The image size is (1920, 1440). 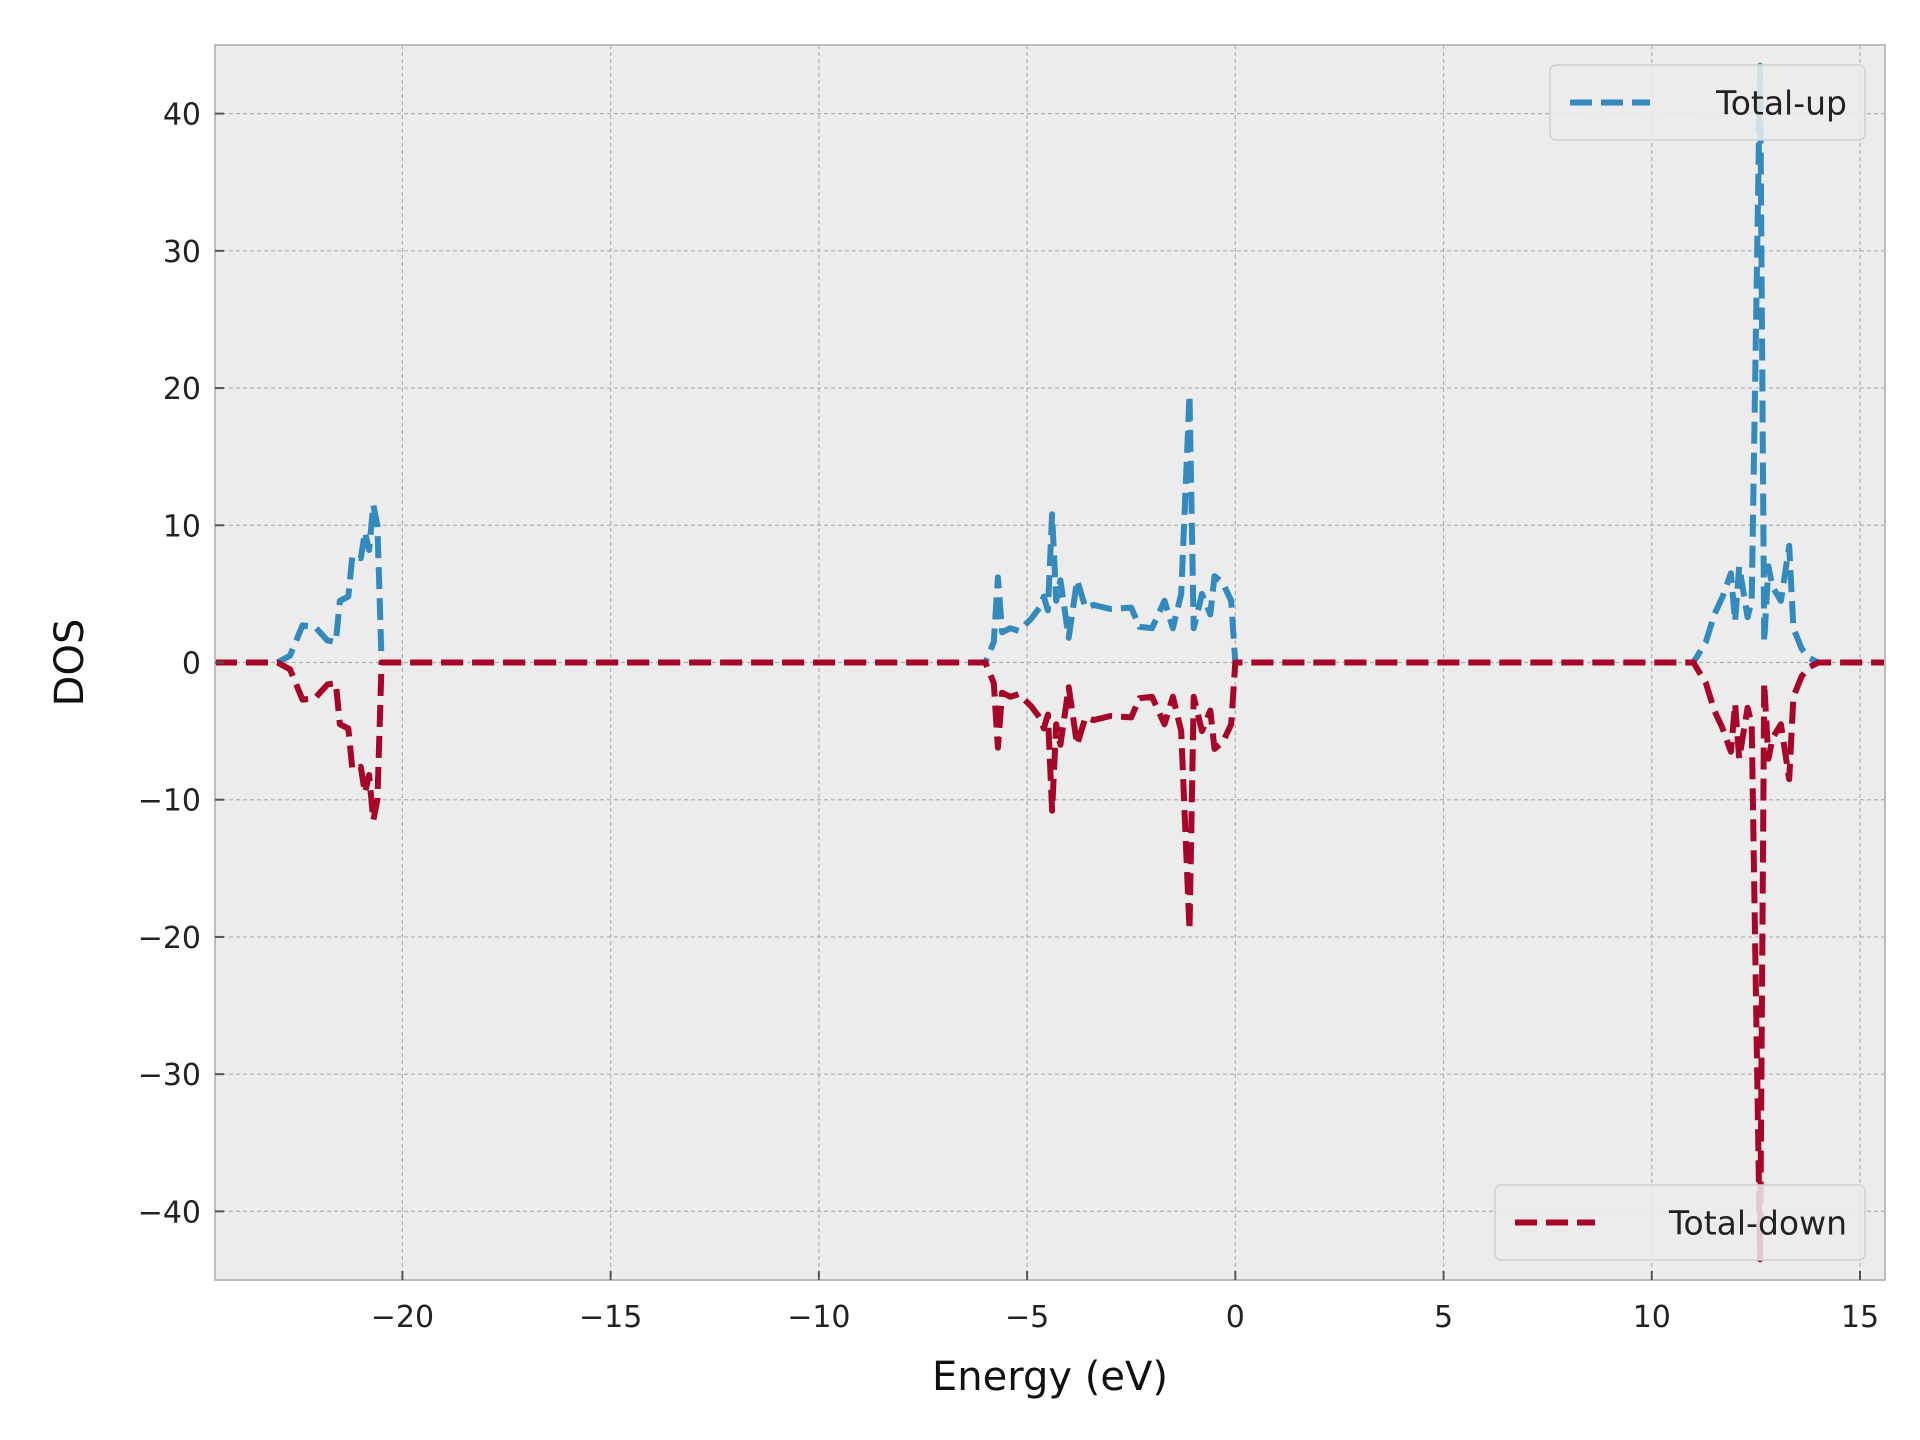 What do you see at coordinates (1757, 1223) in the screenshot?
I see `legend-label-down: Total-down` at bounding box center [1757, 1223].